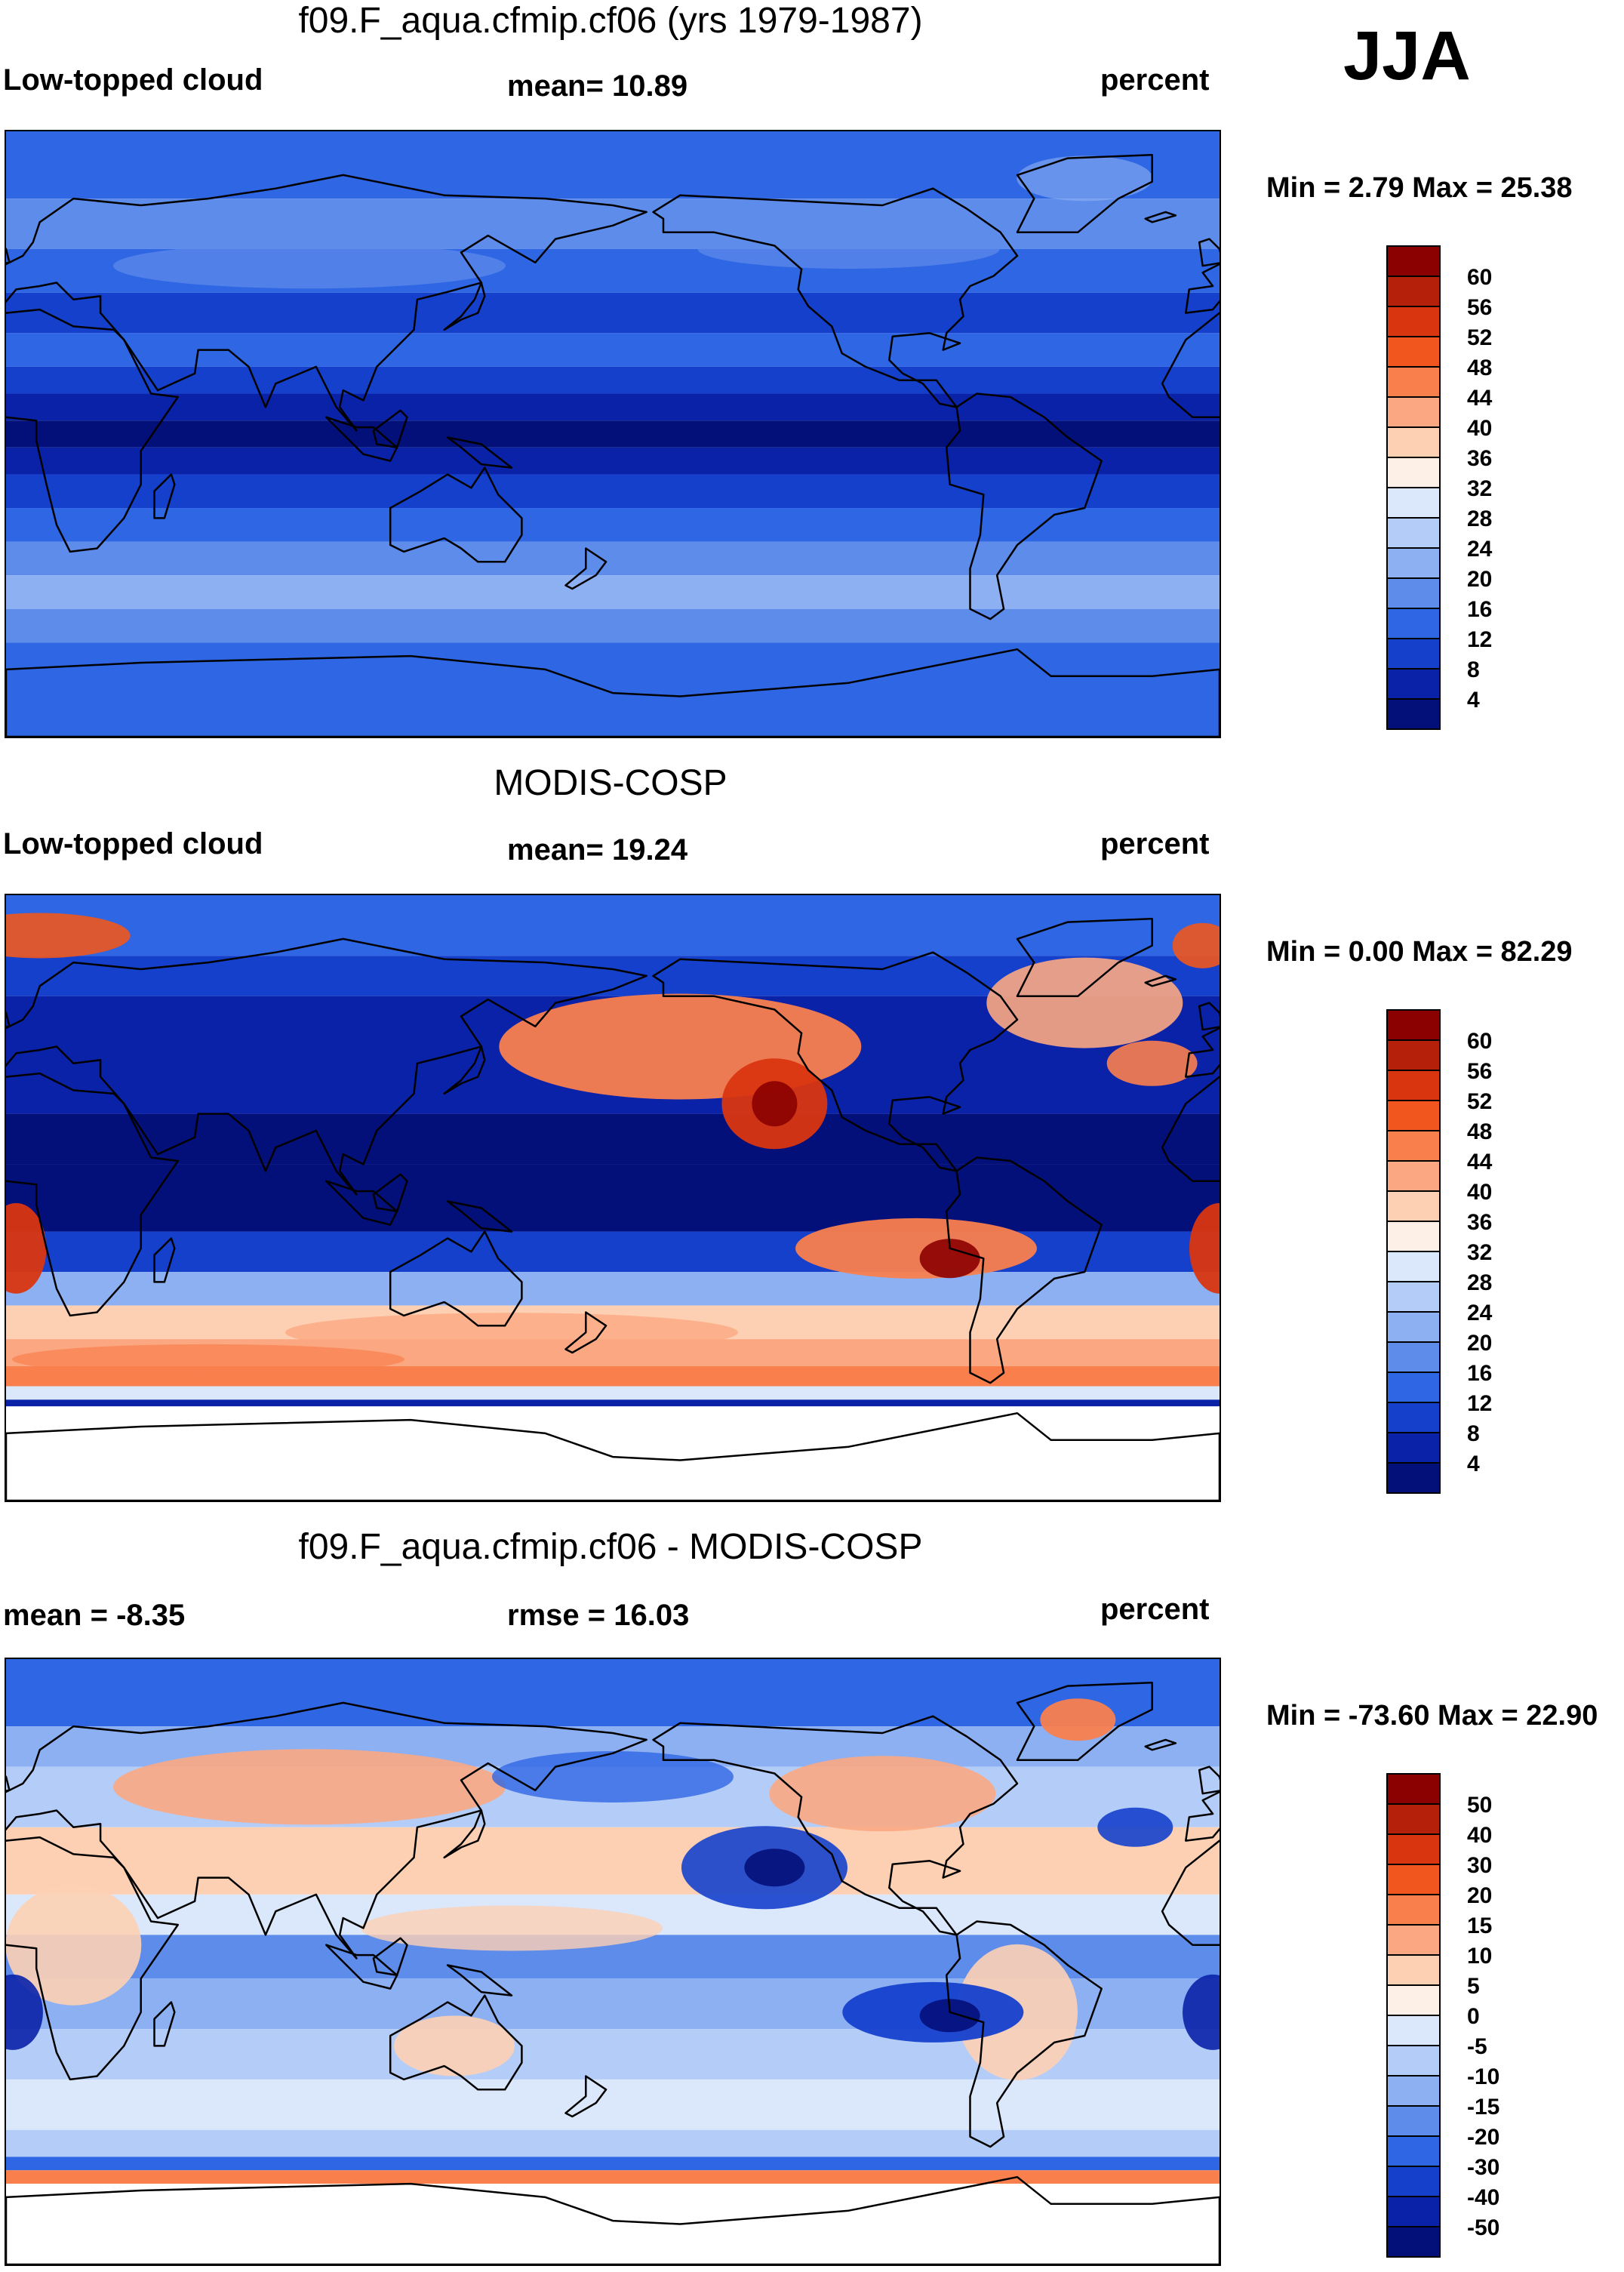 The image size is (1624, 2272). I want to click on panel-obs-minmax: Min = 0.00 Max = 82.29, so click(1419, 952).